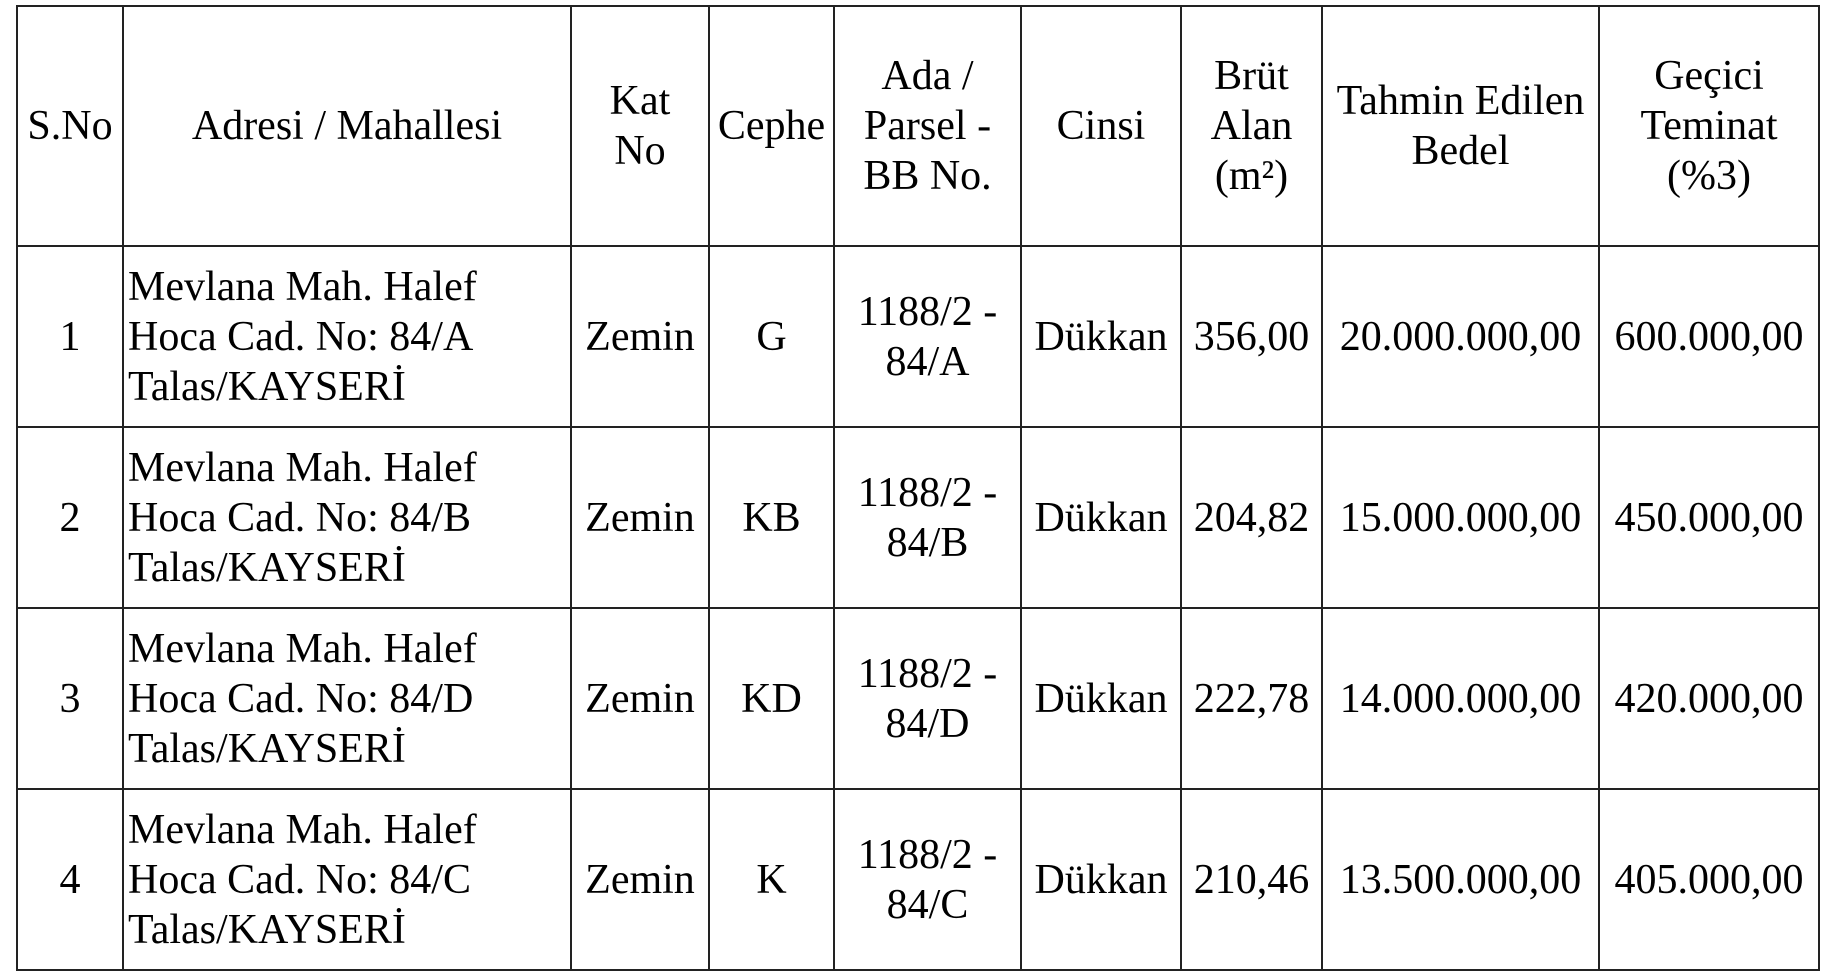 The image size is (1836, 980). I want to click on cell-estimated-price: 15.000.000,00, so click(1460, 517).